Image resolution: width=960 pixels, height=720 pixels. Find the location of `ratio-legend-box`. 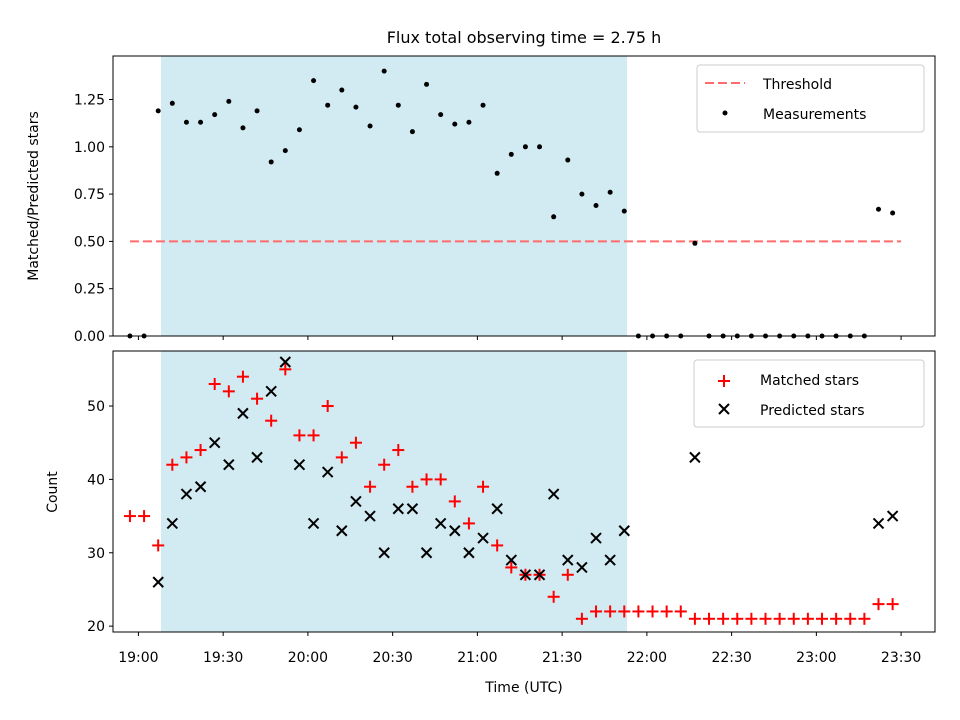

ratio-legend-box is located at coordinates (810, 98).